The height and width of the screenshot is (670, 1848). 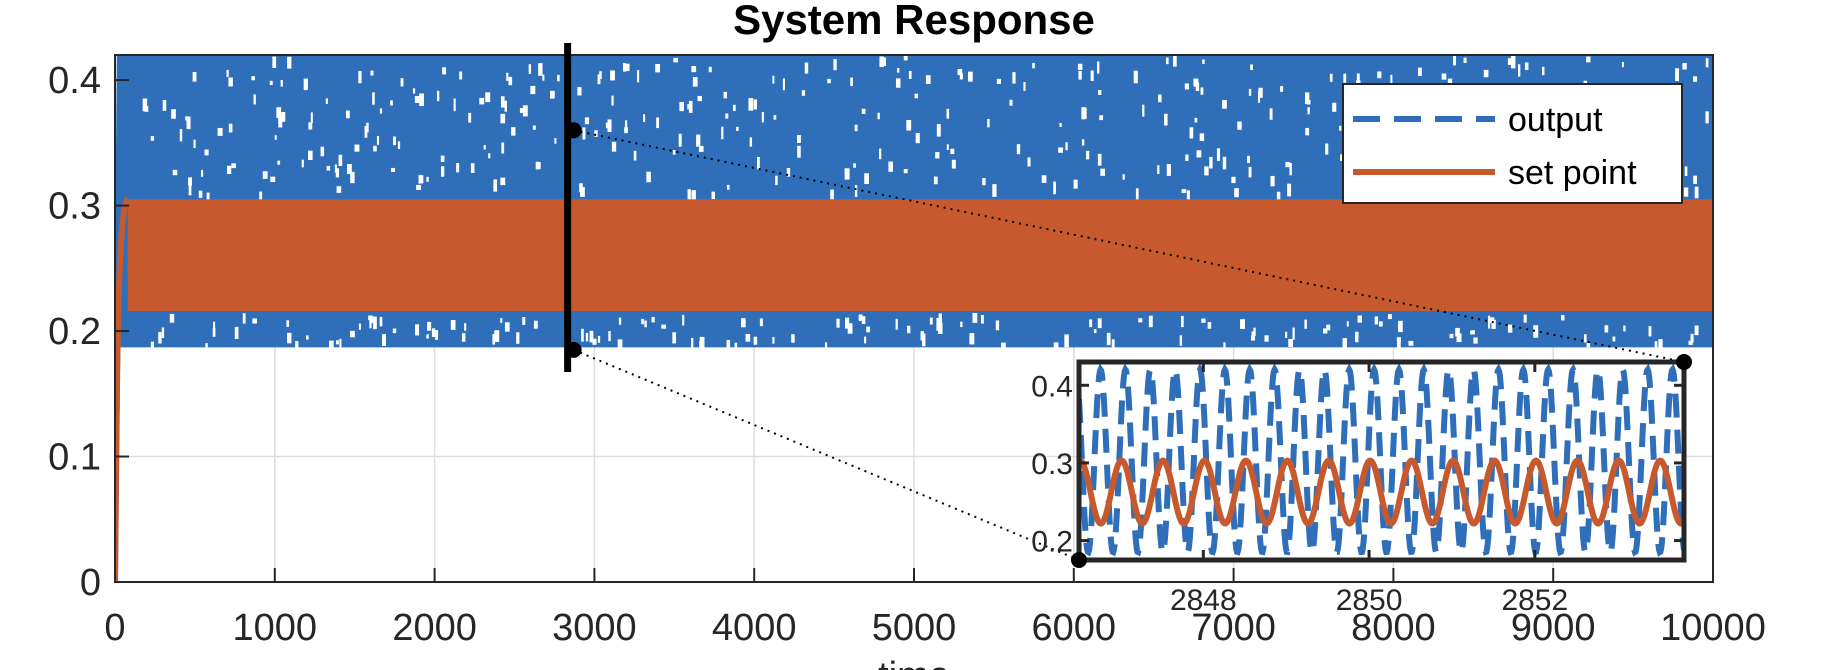 I want to click on x-tick-label: 1000, so click(x=275, y=628).